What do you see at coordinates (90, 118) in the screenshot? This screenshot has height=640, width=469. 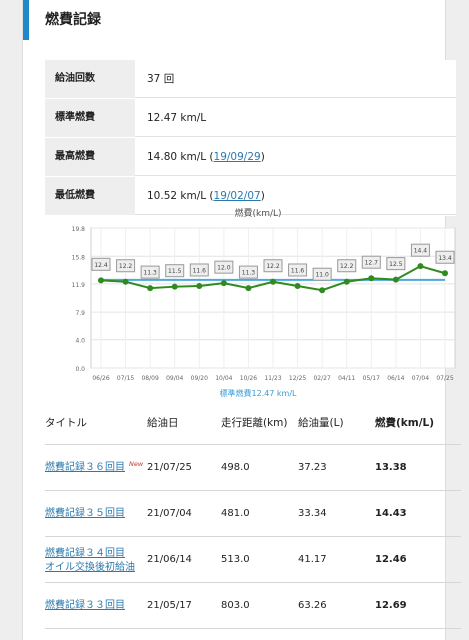 I see `stats-key: 標準燃費` at bounding box center [90, 118].